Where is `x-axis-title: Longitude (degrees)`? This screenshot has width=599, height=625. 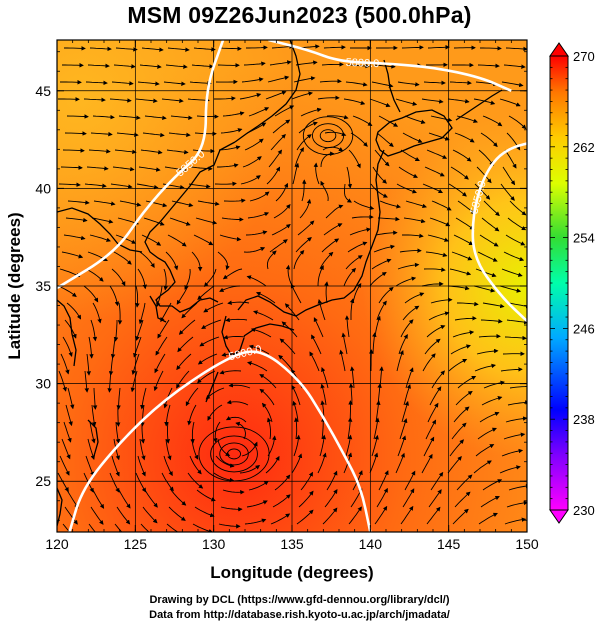 x-axis-title: Longitude (degrees) is located at coordinates (291, 572).